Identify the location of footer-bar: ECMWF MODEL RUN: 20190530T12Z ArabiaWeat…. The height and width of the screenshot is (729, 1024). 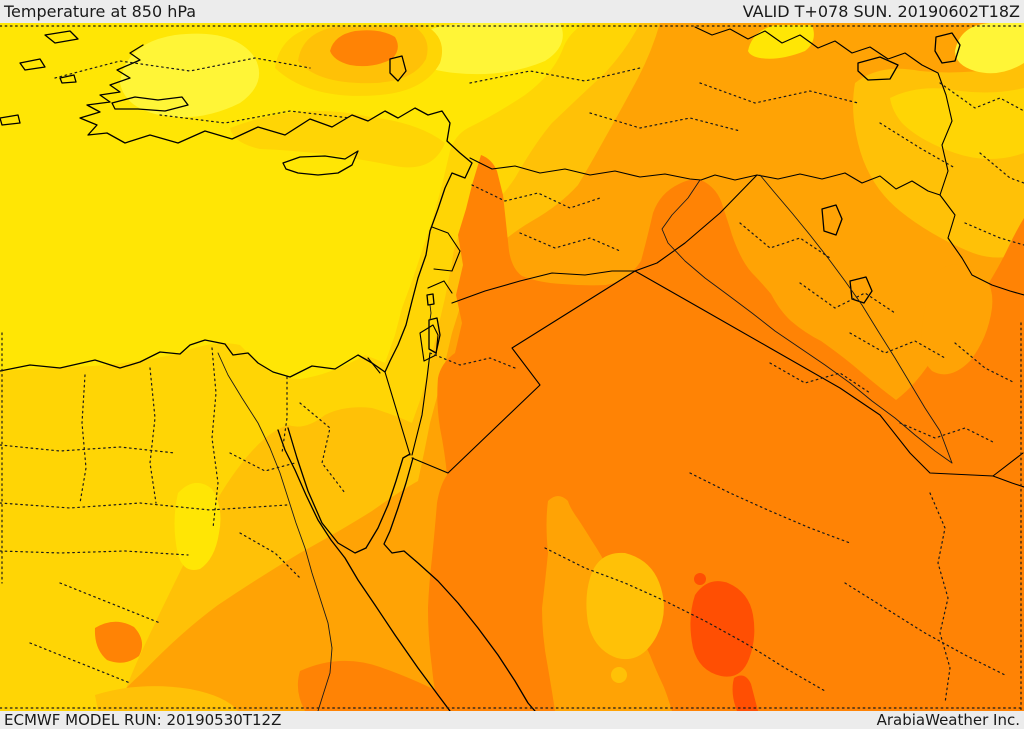
(512, 720).